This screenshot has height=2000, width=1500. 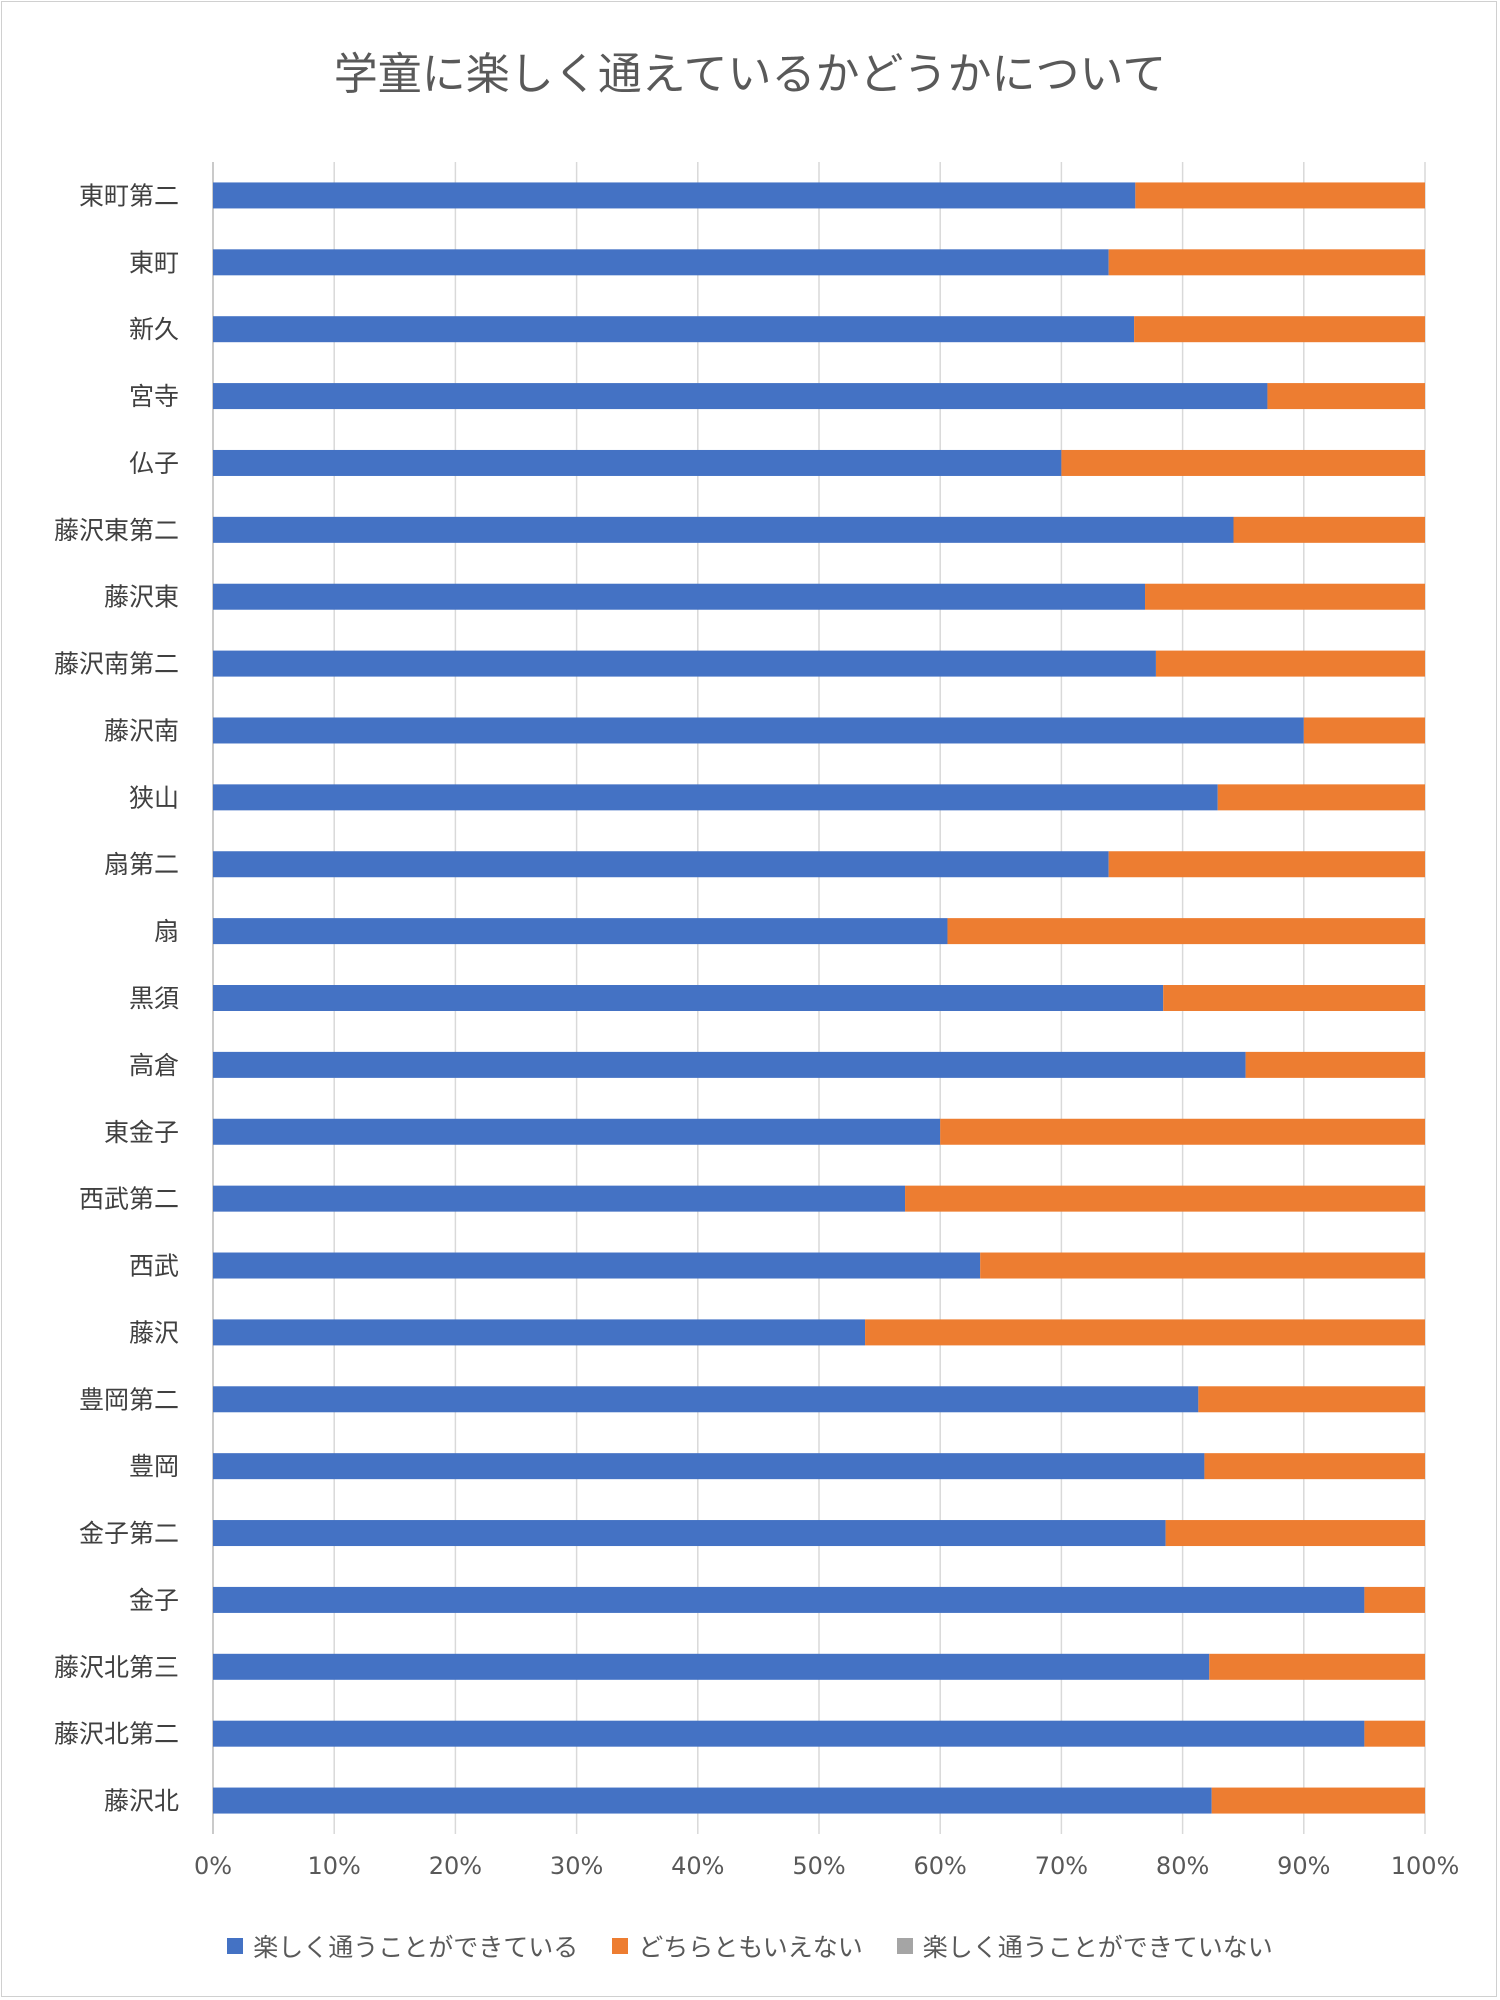 I want to click on category-label: 豊岡, so click(x=154, y=1466).